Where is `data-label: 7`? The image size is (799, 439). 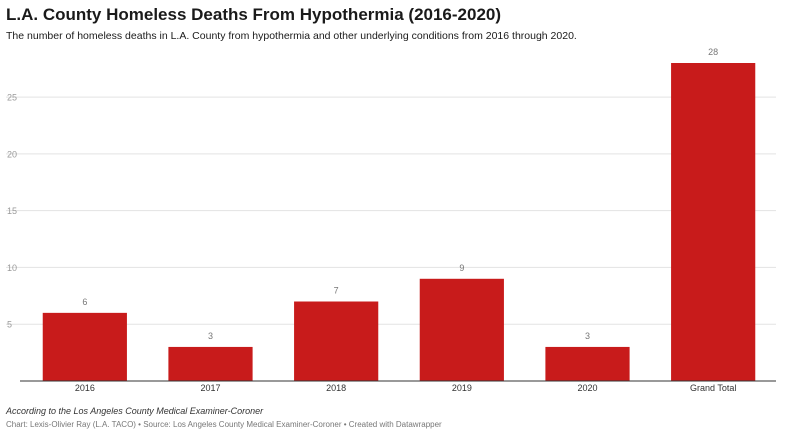
data-label: 7 is located at coordinates (336, 291).